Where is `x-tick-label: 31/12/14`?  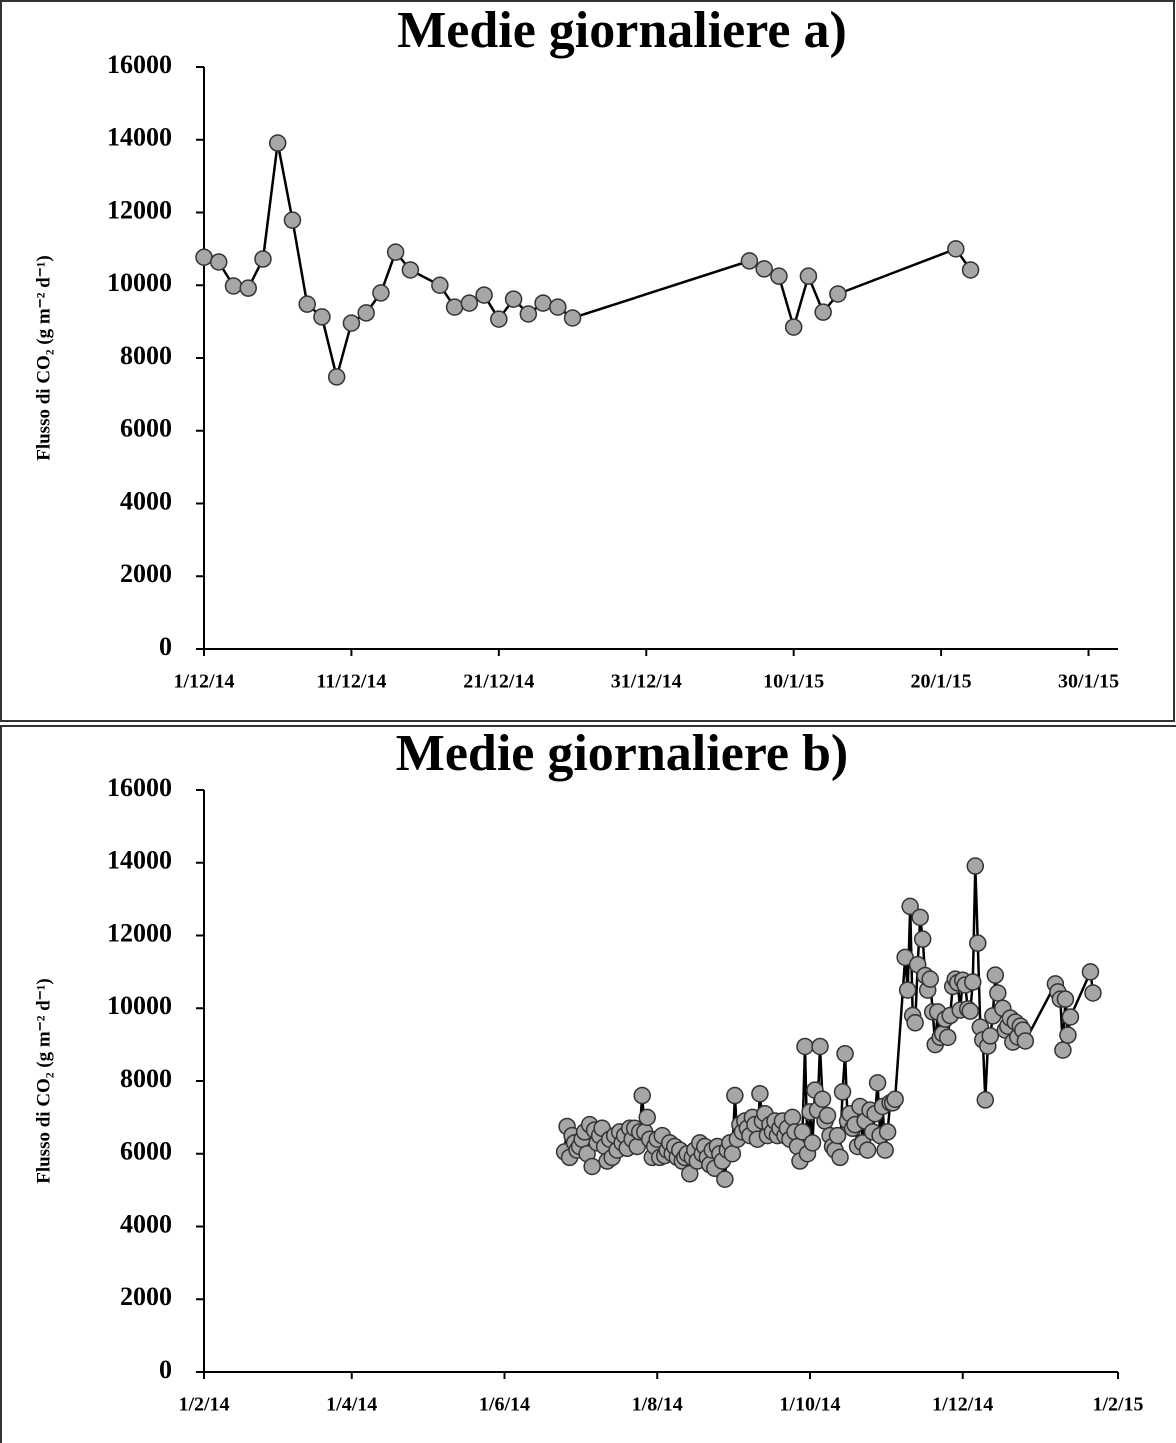 x-tick-label: 31/12/14 is located at coordinates (646, 682).